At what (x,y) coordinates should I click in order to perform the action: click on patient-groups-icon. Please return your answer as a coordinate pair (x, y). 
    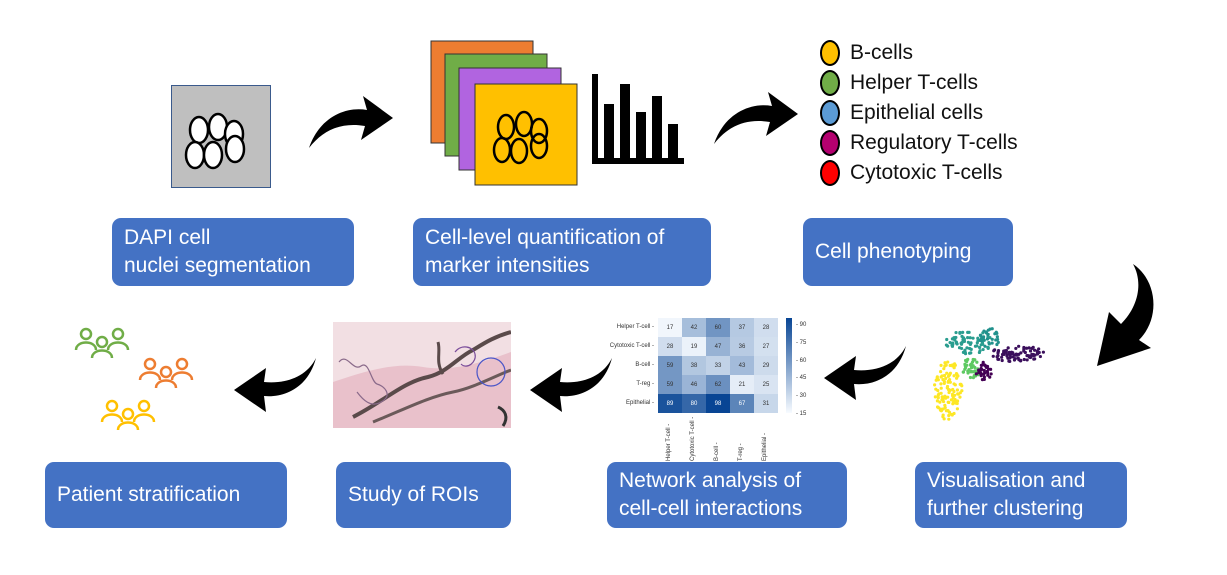
    Looking at the image, I should click on (134, 379).